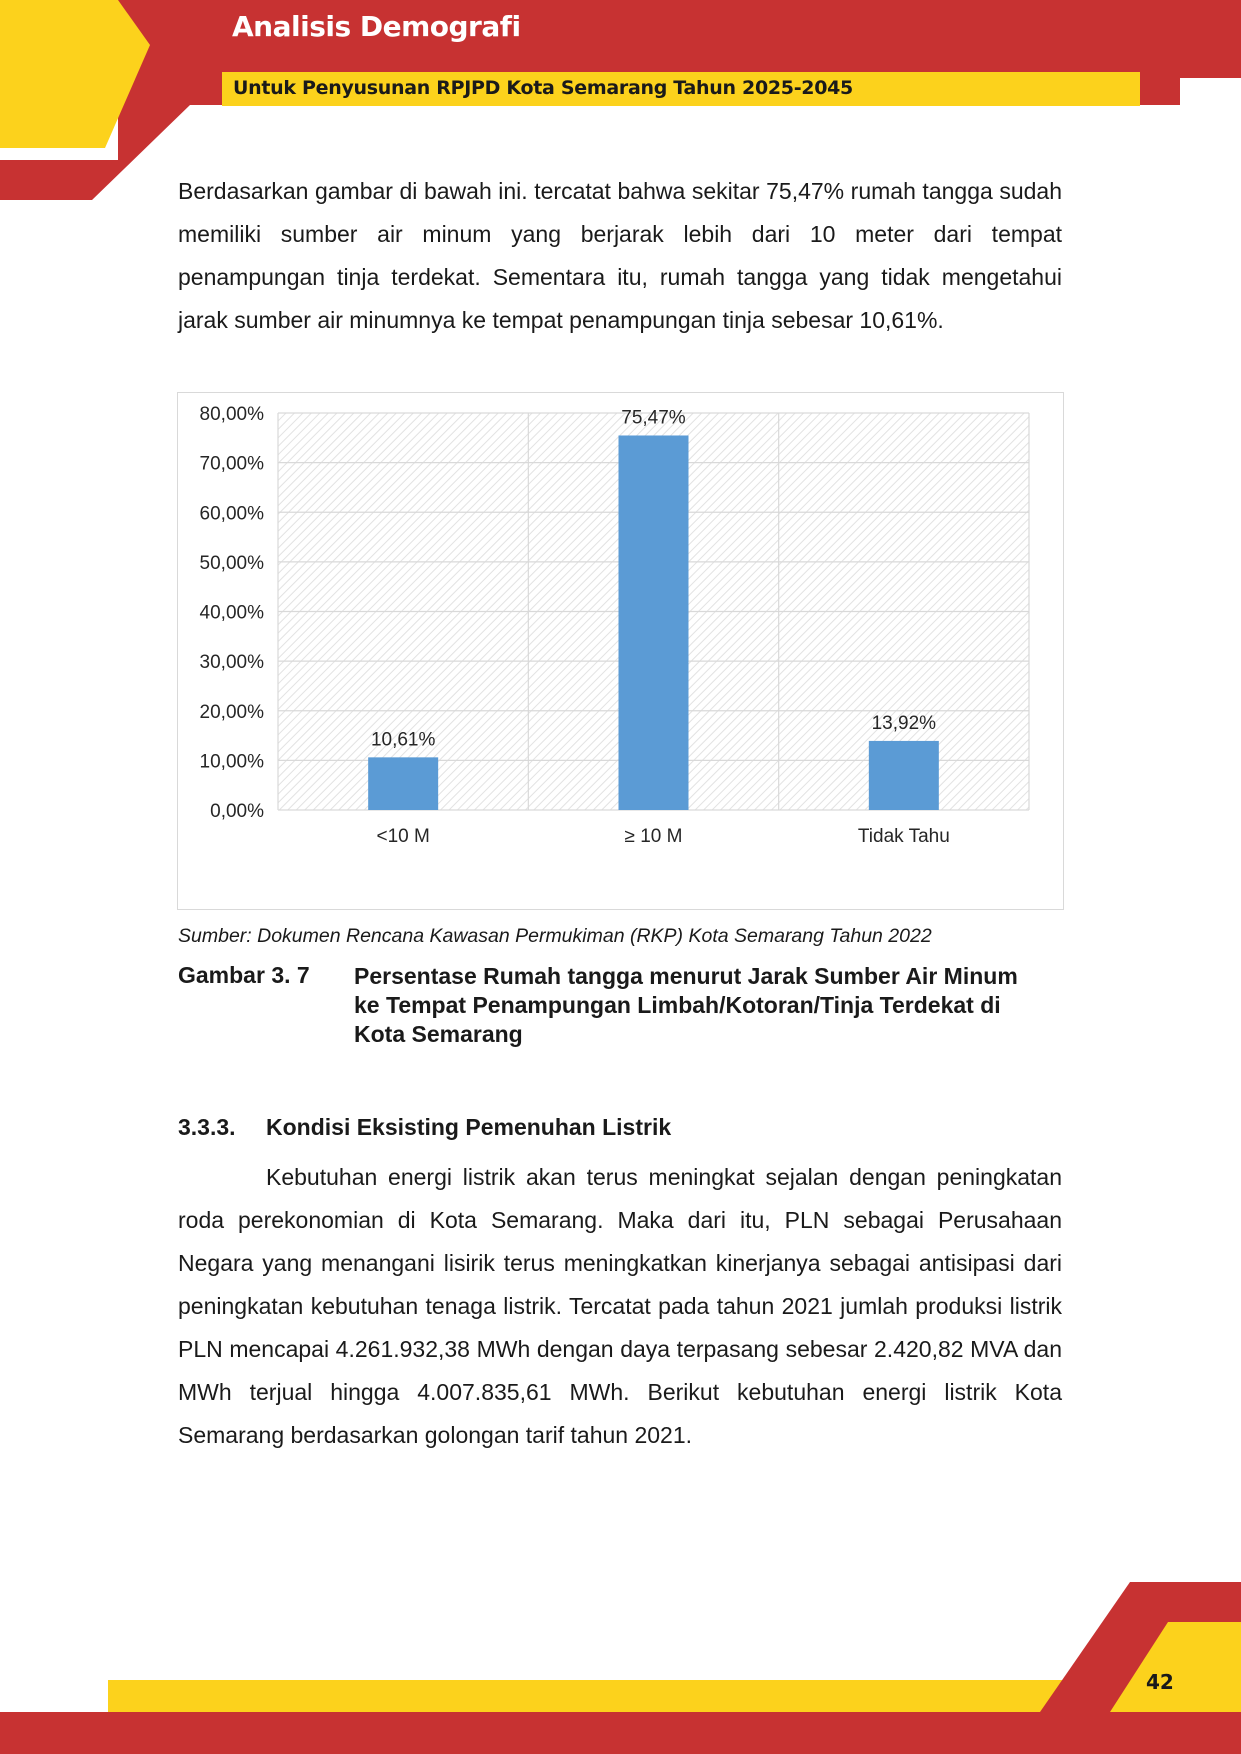  What do you see at coordinates (1160, 1682) in the screenshot?
I see `page-number: 42` at bounding box center [1160, 1682].